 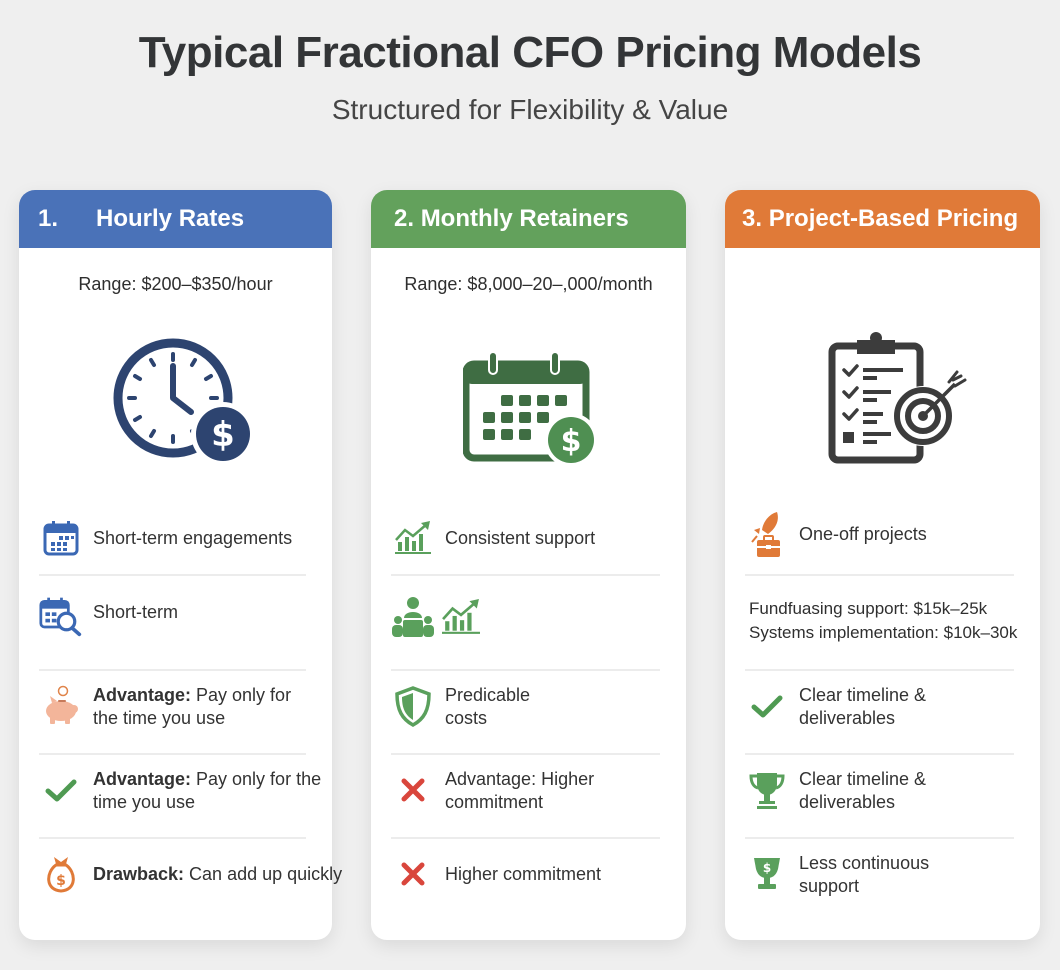 I want to click on shield-icon, so click(x=413, y=706).